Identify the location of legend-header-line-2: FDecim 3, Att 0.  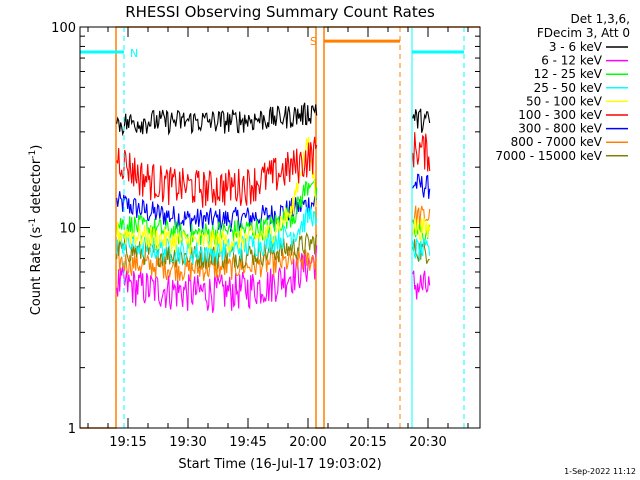
(583, 33).